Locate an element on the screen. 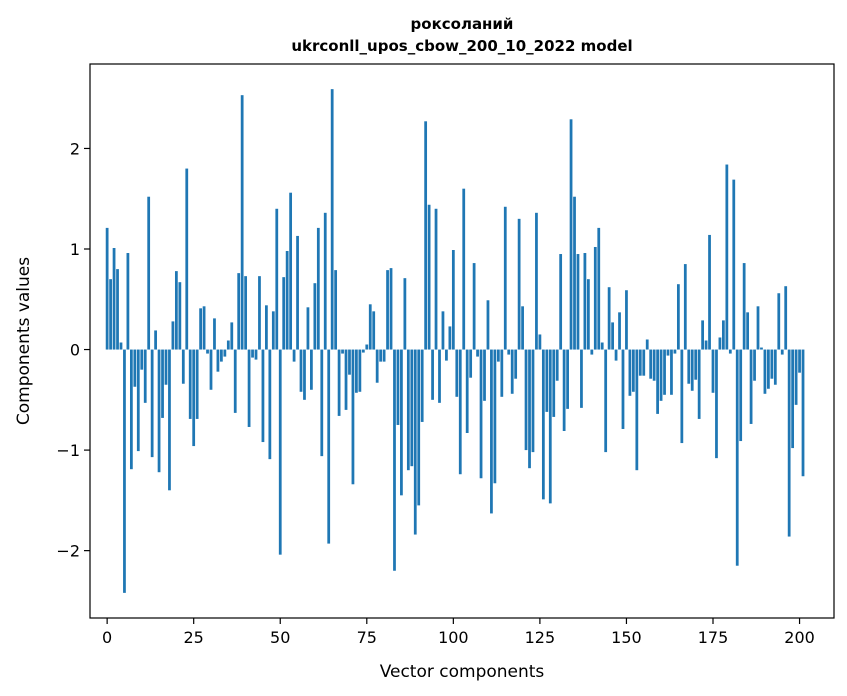 The image size is (847, 696). x-tick-label: 200 is located at coordinates (799, 637).